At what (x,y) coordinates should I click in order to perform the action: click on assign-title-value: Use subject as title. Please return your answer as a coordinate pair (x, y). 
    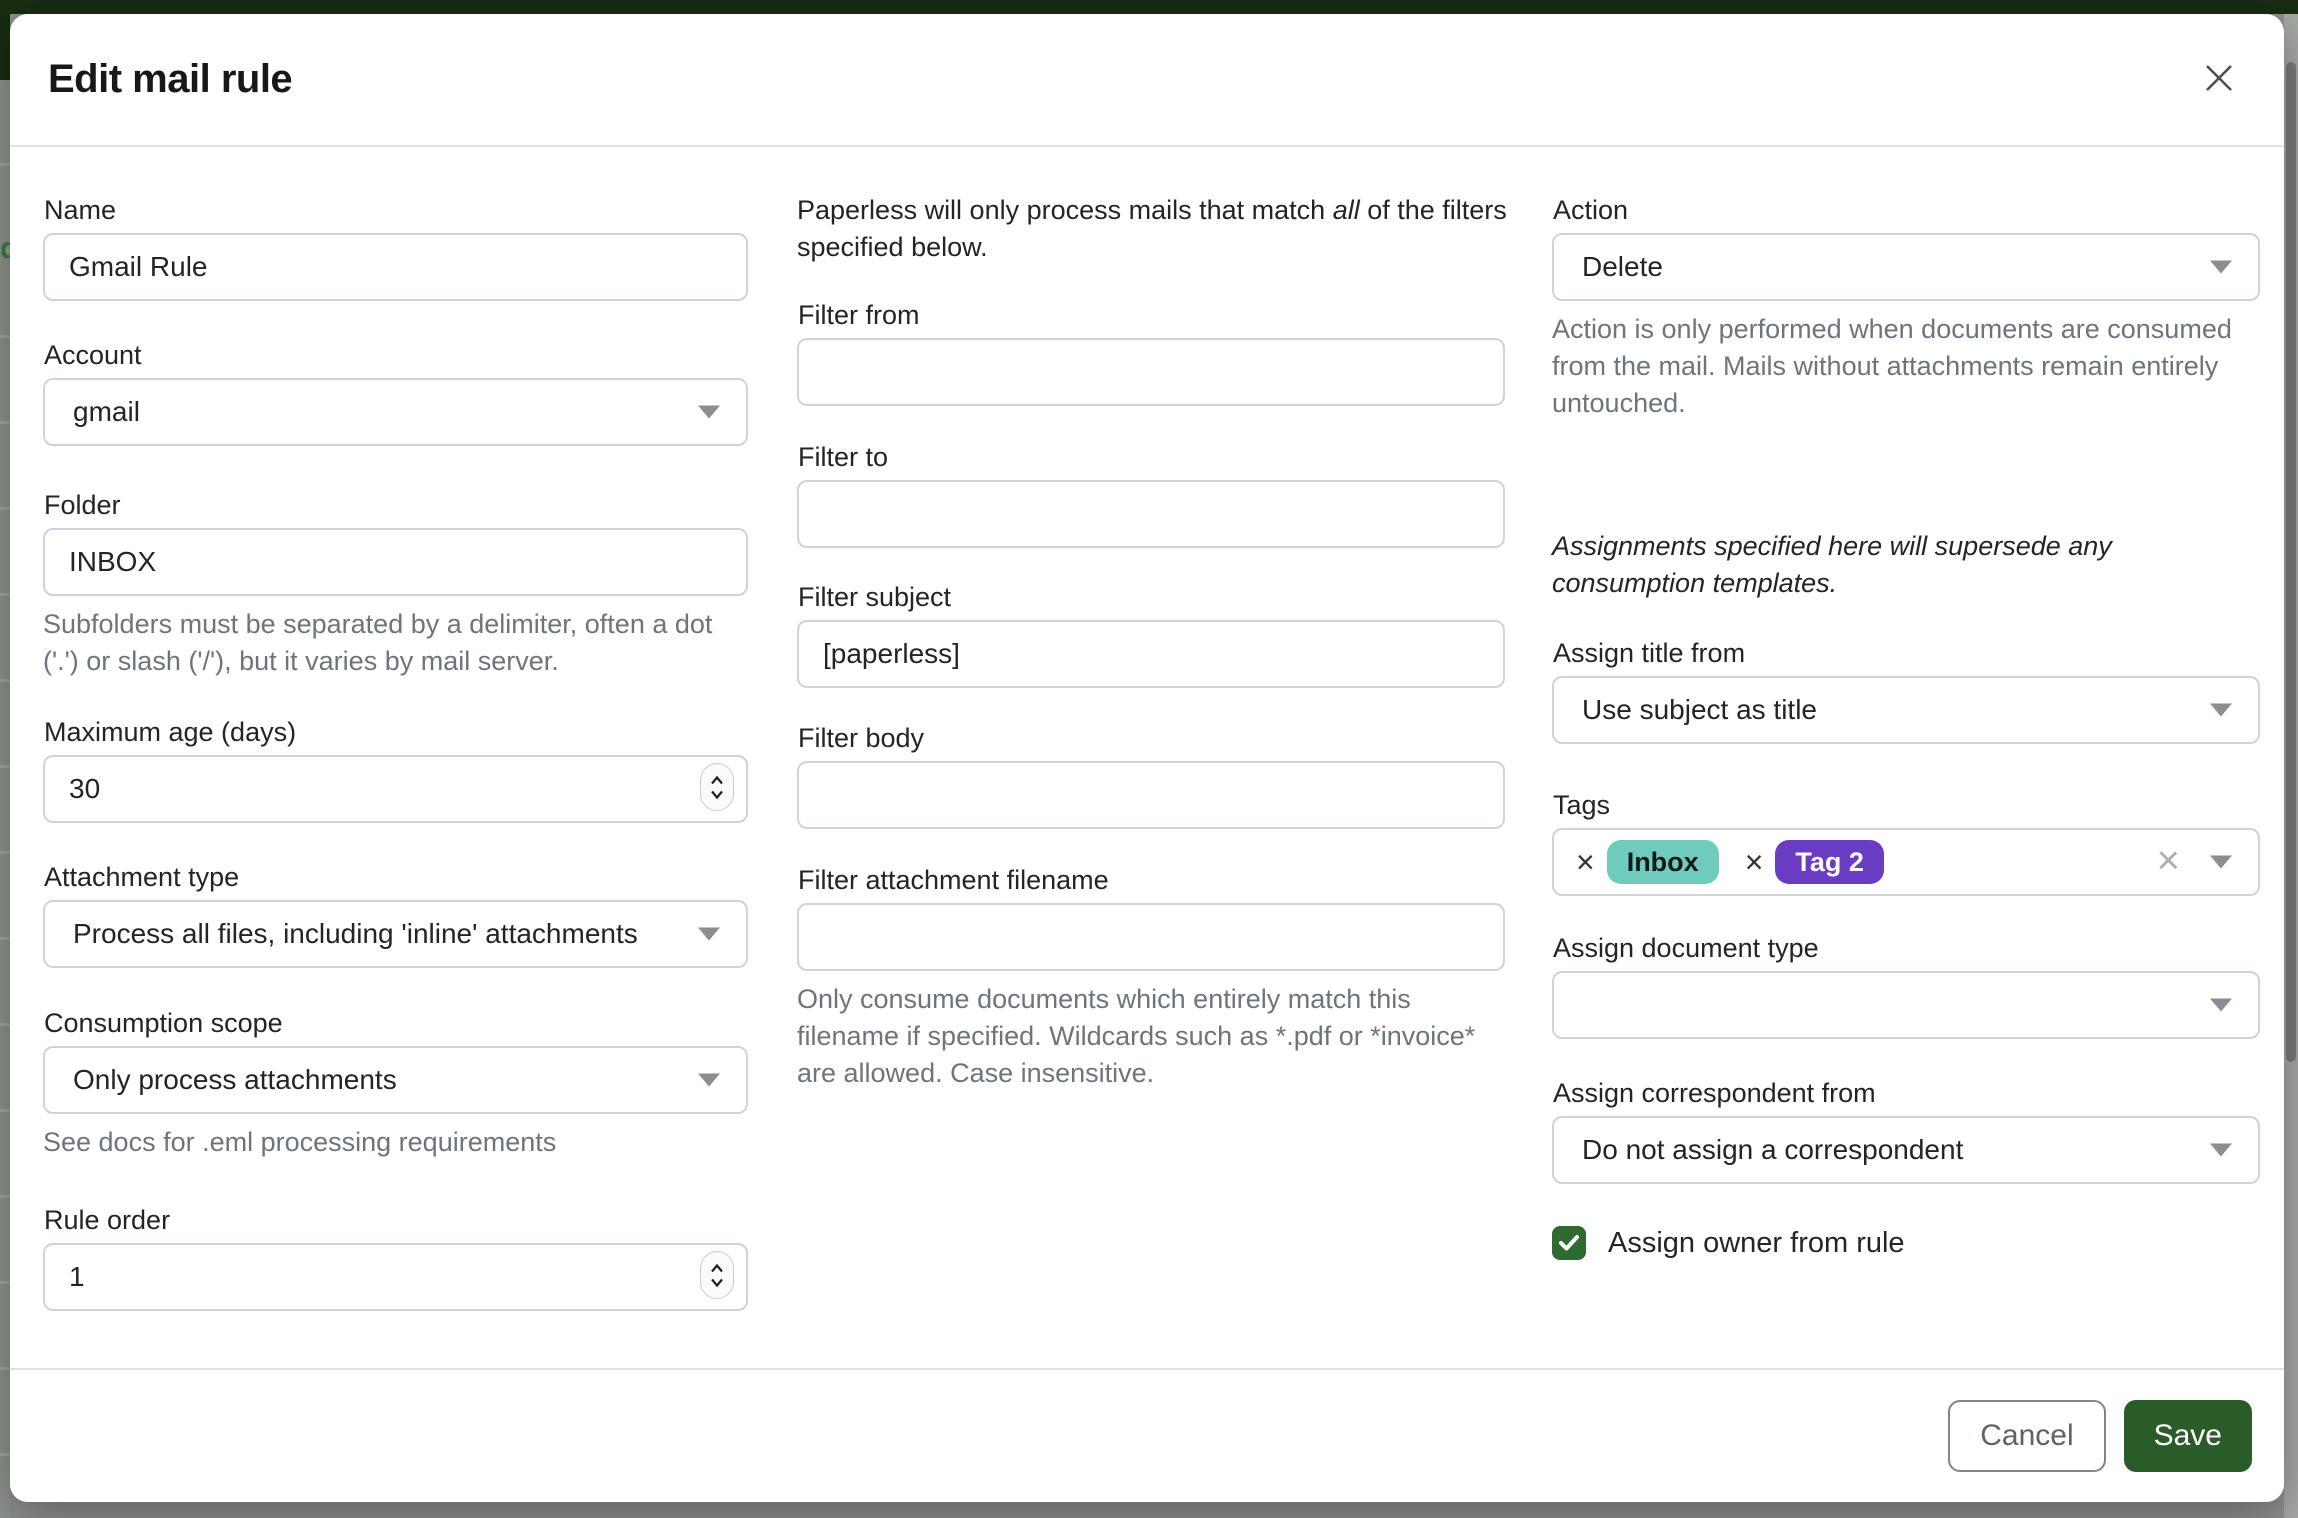
    Looking at the image, I should click on (1699, 709).